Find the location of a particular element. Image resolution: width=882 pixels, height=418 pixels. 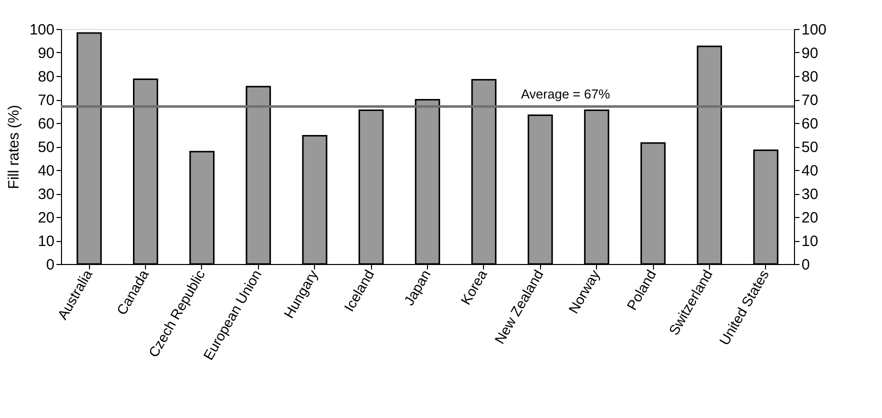

y-tick-label: 50 is located at coordinates (46, 147).